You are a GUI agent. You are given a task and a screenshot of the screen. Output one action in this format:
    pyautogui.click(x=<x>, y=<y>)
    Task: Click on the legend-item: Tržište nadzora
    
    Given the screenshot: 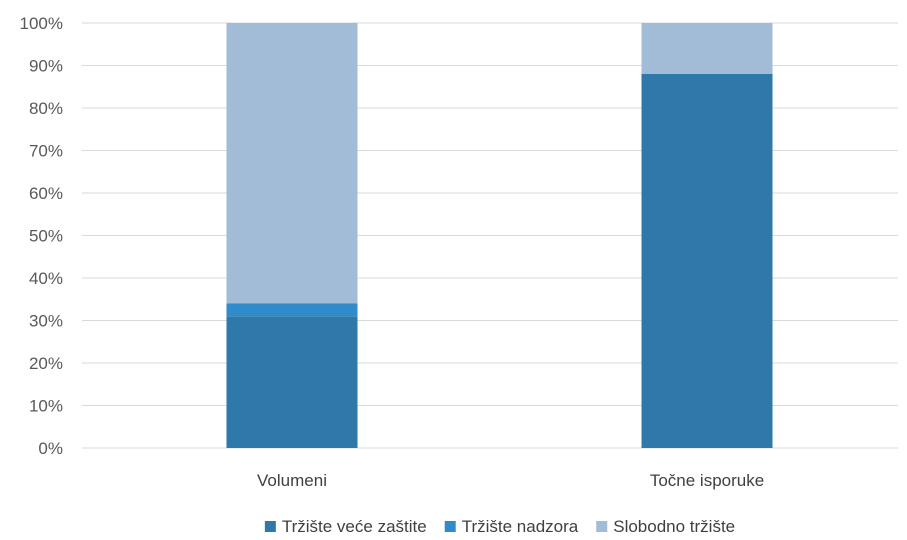 What is the action you would take?
    pyautogui.click(x=511, y=526)
    